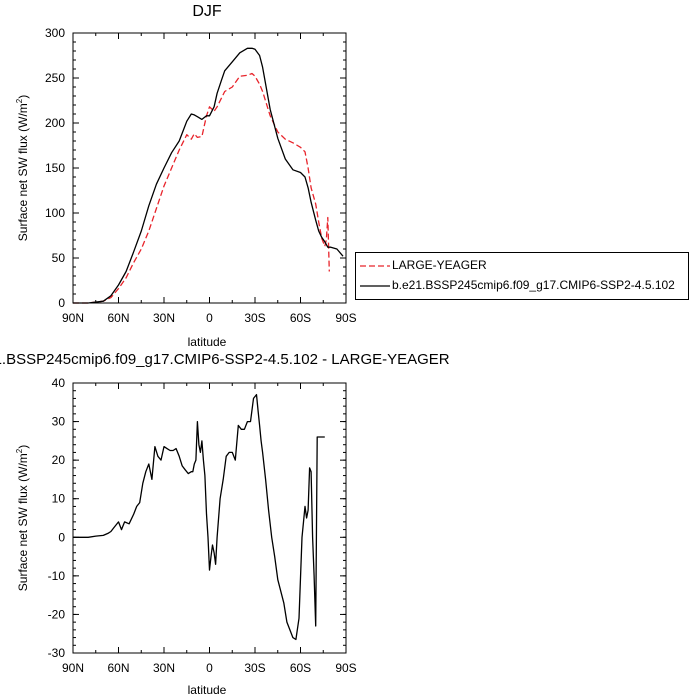 This screenshot has height=700, width=700. Describe the element at coordinates (300, 318) in the screenshot. I see `top-x-tick-label: 60S` at that location.